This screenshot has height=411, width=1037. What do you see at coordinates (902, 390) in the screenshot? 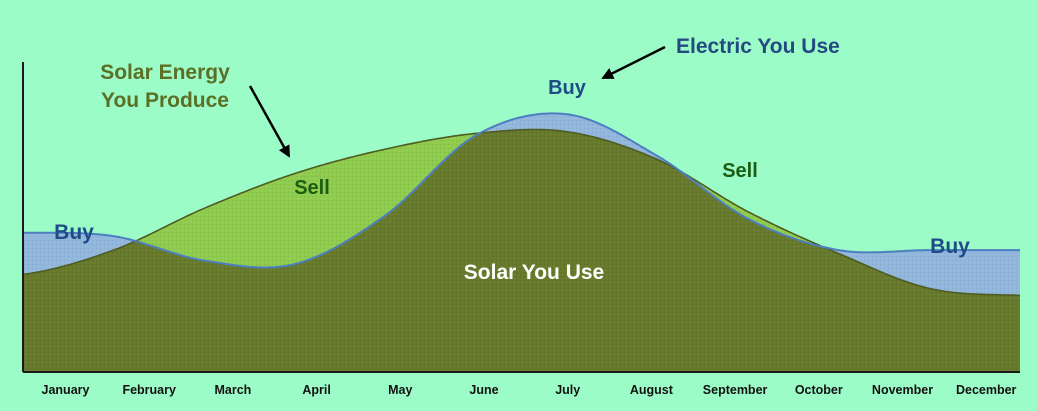
I see `x-tick-label: November` at bounding box center [902, 390].